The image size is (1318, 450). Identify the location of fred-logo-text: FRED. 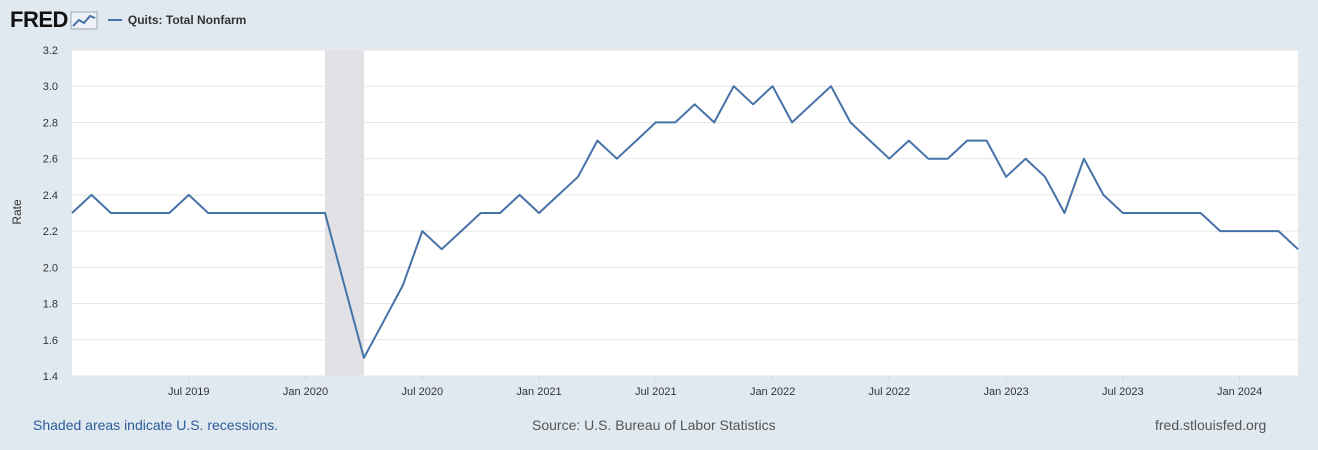
(39, 19).